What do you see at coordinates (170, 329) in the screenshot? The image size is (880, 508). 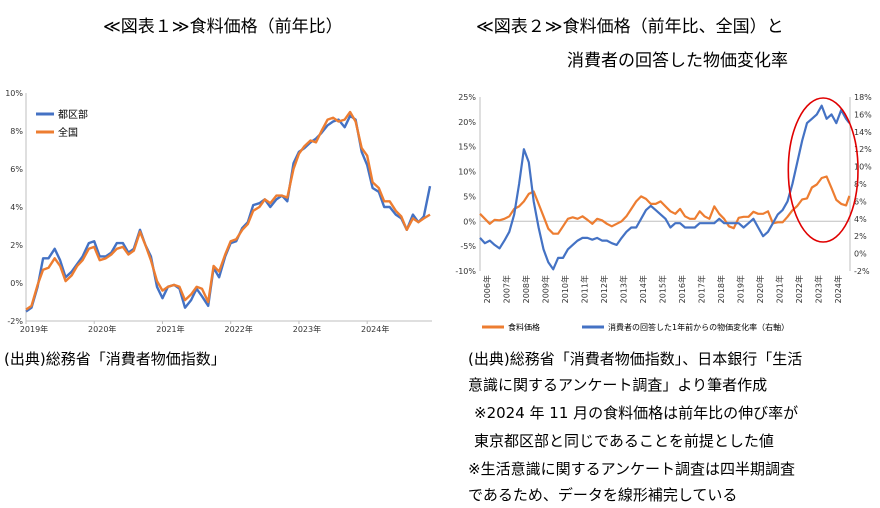 I see `left-x-tick-label: 2021年` at bounding box center [170, 329].